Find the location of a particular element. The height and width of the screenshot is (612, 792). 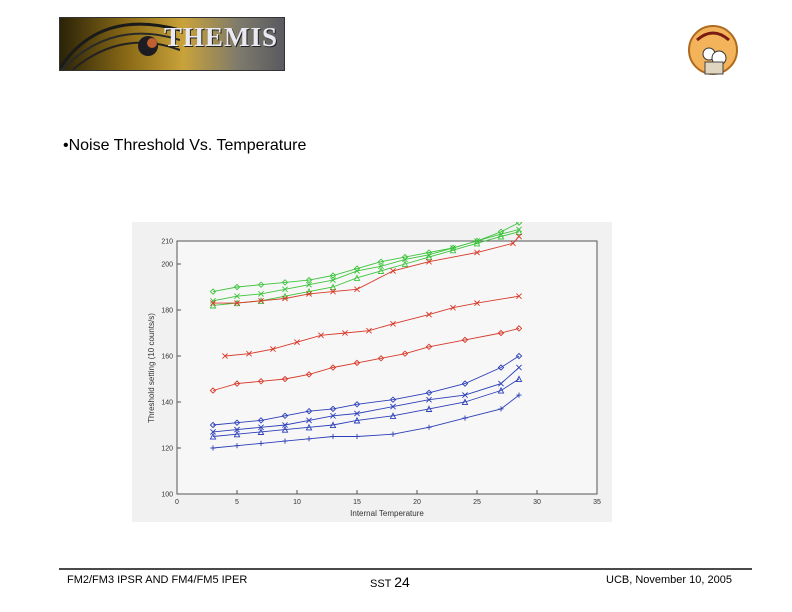

y-tick-label: 180 is located at coordinates (167, 311).